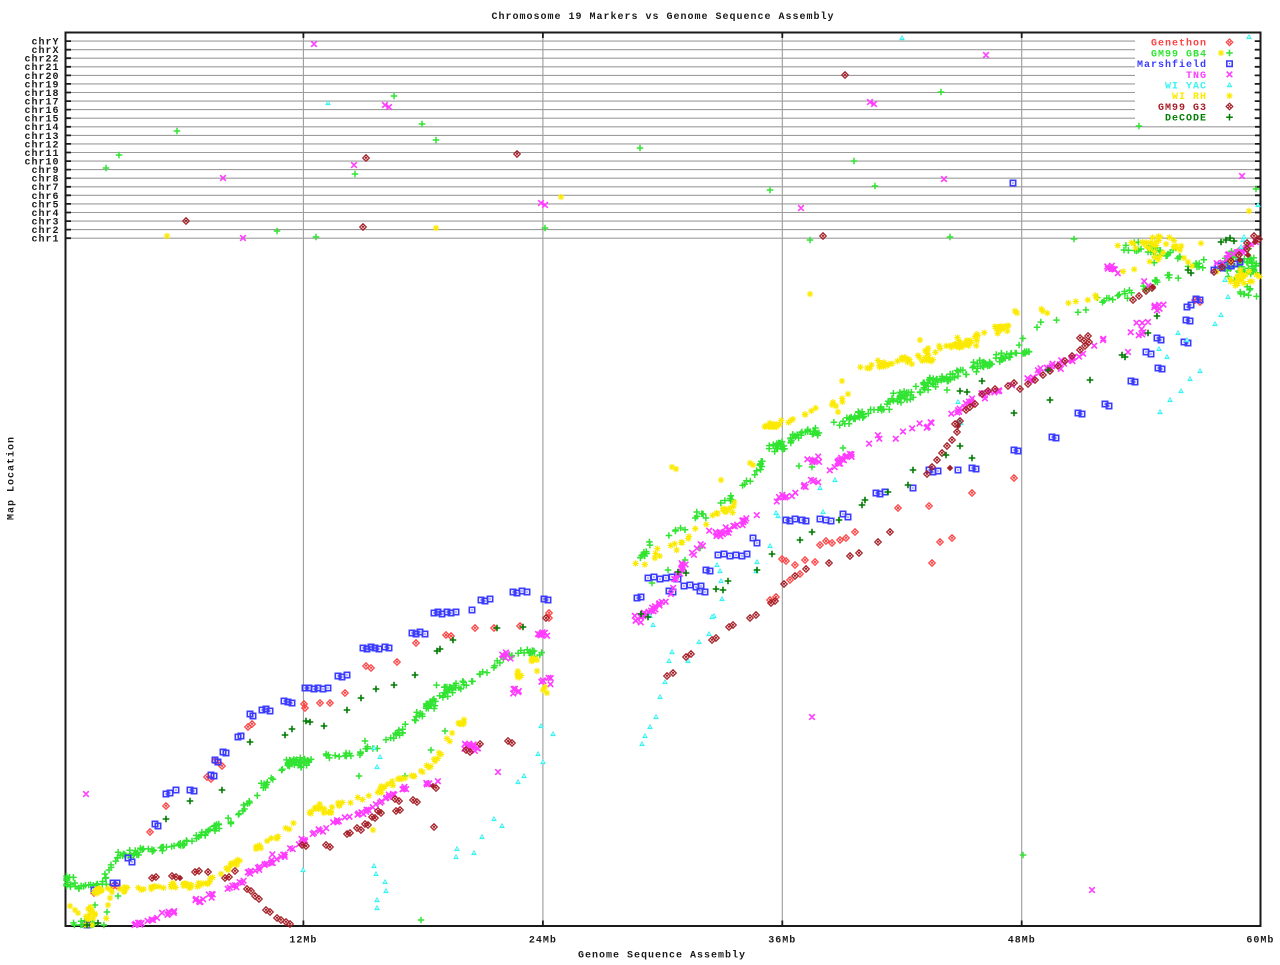  I want to click on svg-text: Marshfield, so click(1172, 65).